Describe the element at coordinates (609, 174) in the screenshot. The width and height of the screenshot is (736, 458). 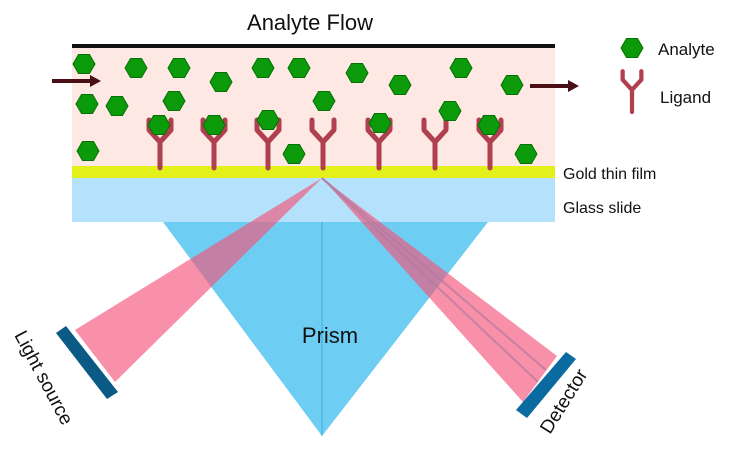
I see `gold-film-label: Gold thin film` at that location.